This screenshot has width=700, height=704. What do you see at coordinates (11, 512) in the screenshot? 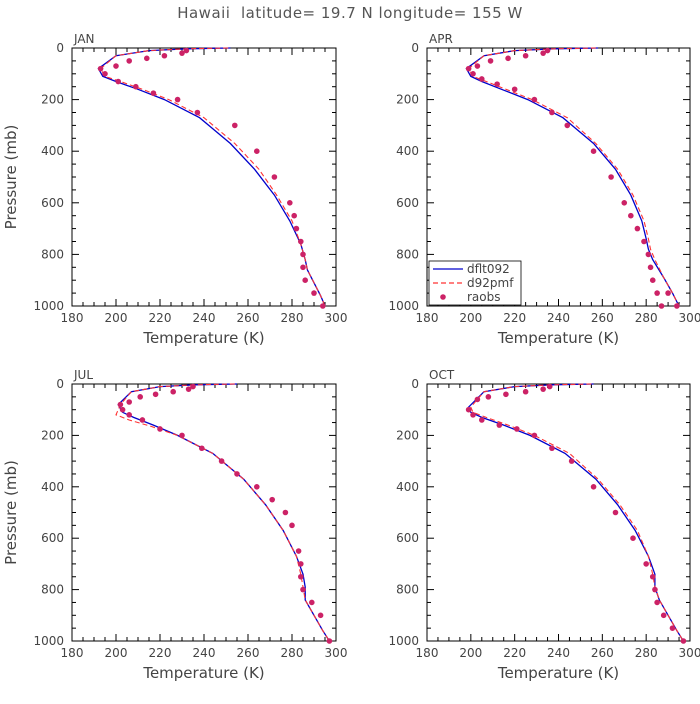
I see `y-axis-label: Pressure (mb)` at bounding box center [11, 512].